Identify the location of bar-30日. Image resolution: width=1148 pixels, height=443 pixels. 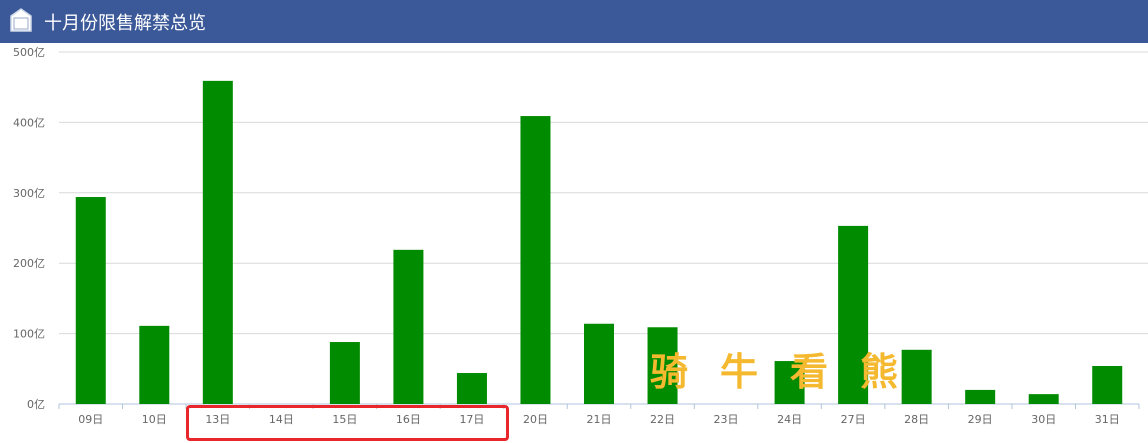
(1043, 399).